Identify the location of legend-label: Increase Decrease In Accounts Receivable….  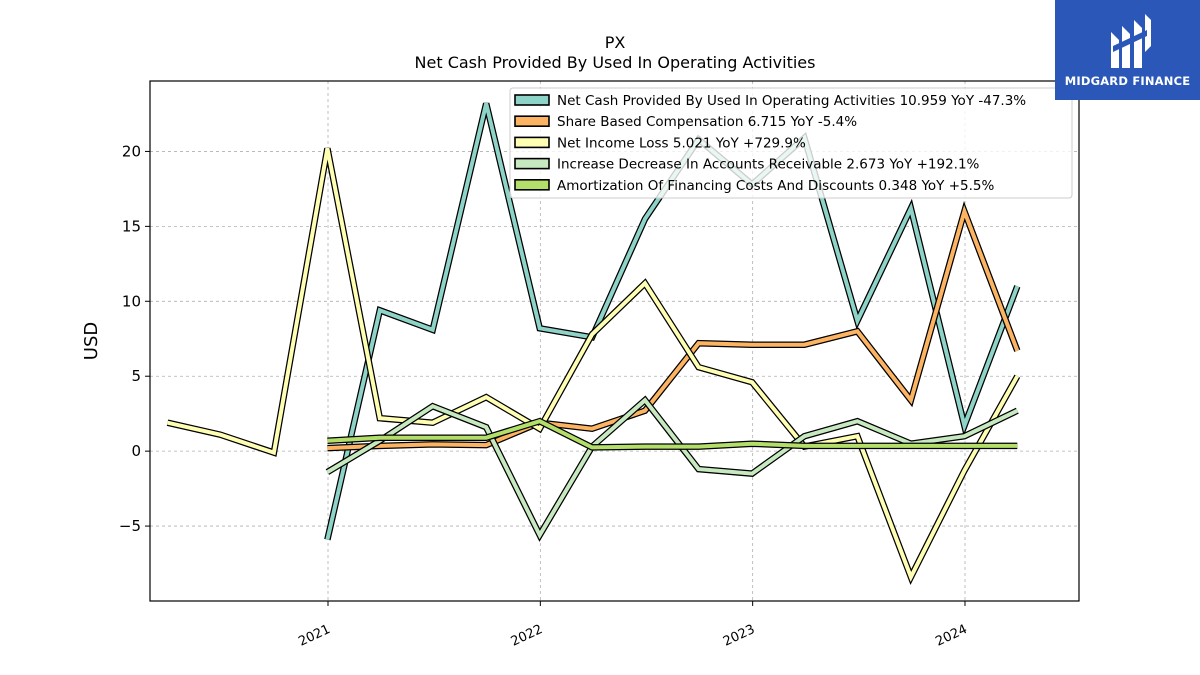
(768, 165).